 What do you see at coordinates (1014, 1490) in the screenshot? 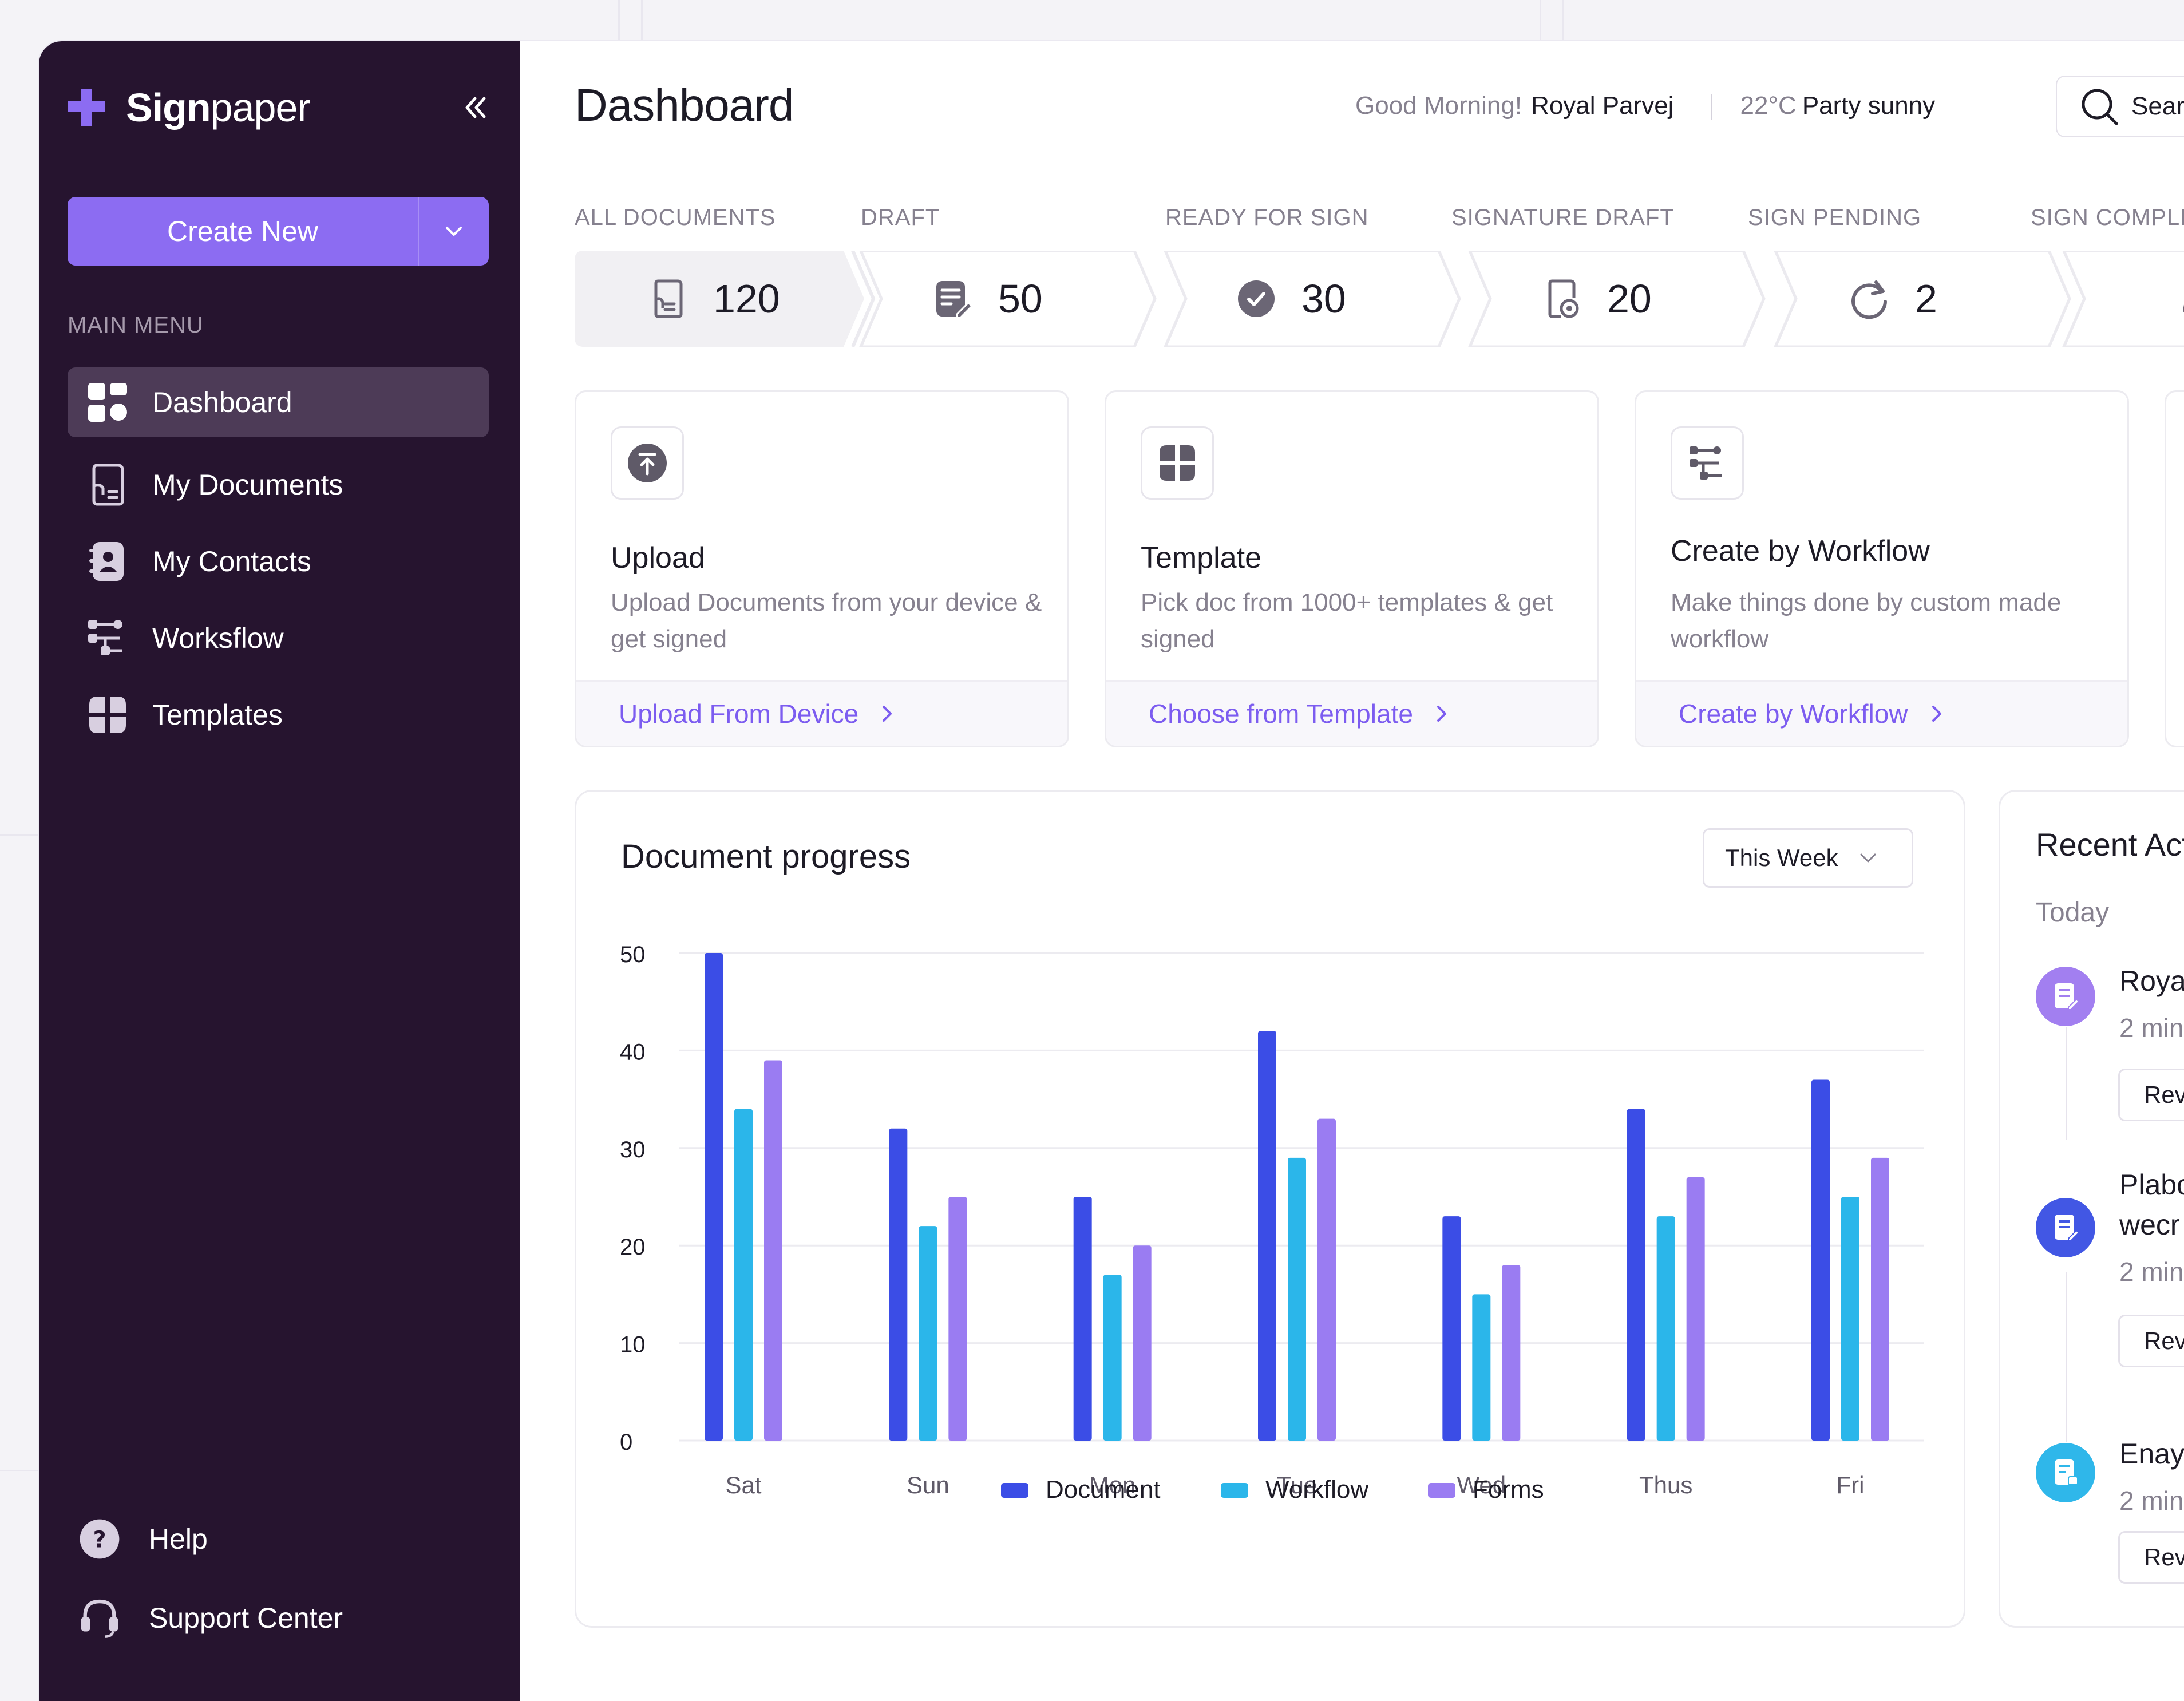
I see `legend-swatch` at bounding box center [1014, 1490].